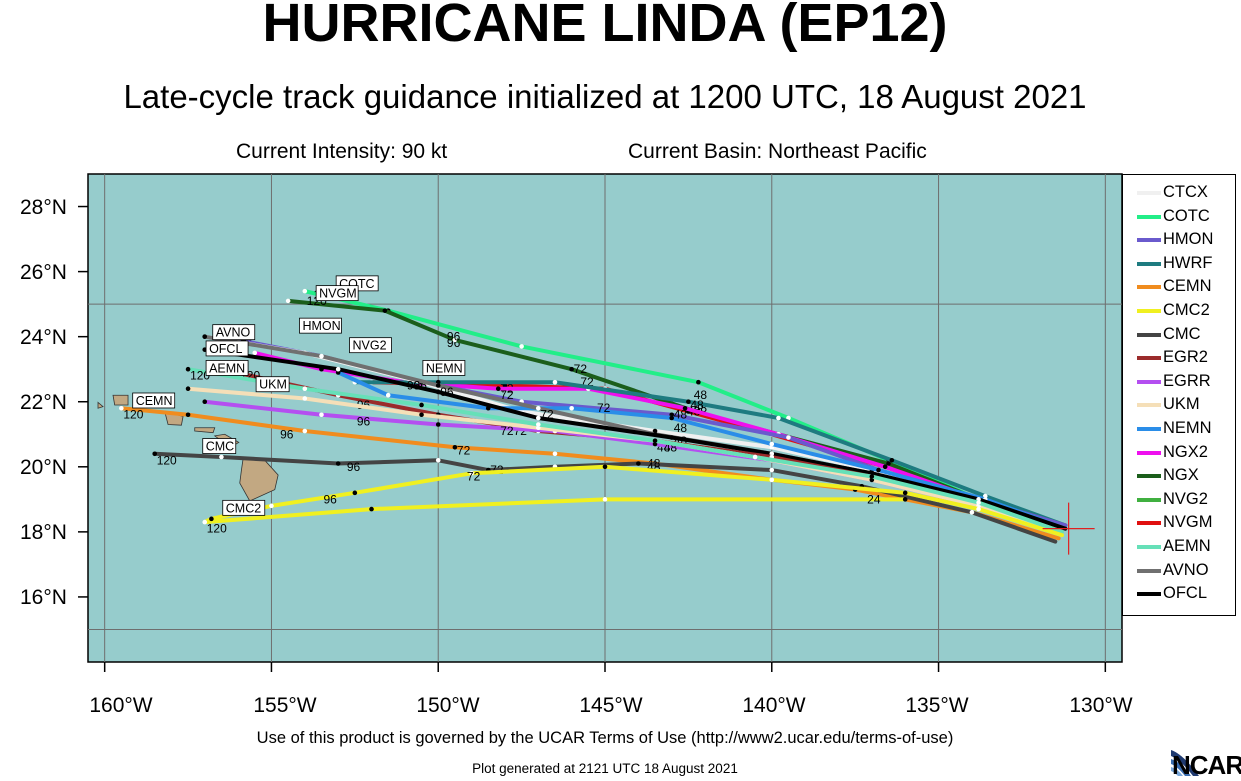  I want to click on lat-label: 22°N, so click(43, 402).